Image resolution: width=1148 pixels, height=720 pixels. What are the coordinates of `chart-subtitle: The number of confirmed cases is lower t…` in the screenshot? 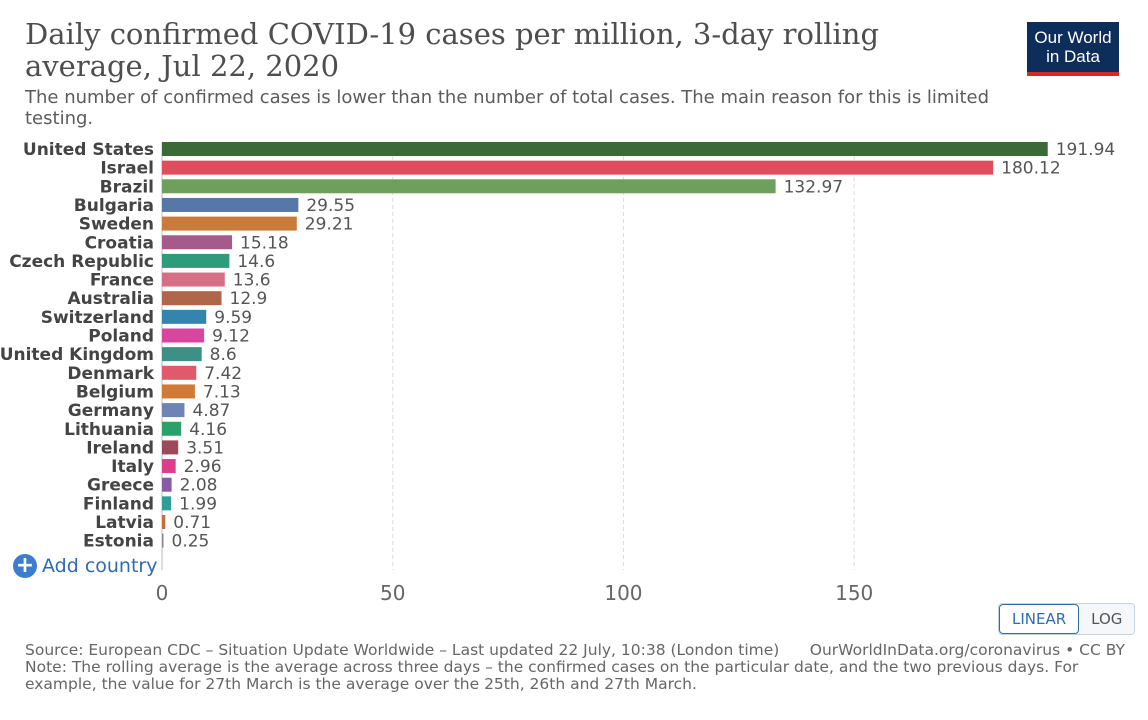 It's located at (507, 108).